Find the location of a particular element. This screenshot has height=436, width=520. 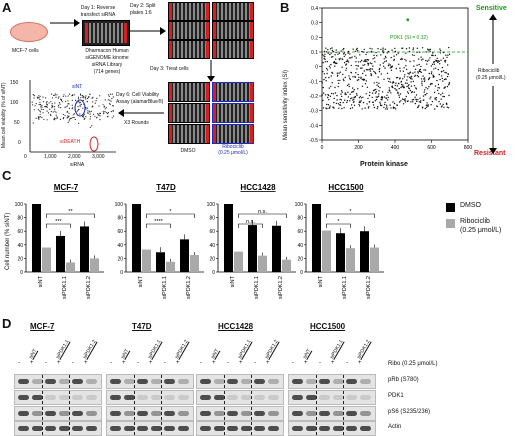

si-ytick-label: -0.2 is located at coordinates (313, 97).